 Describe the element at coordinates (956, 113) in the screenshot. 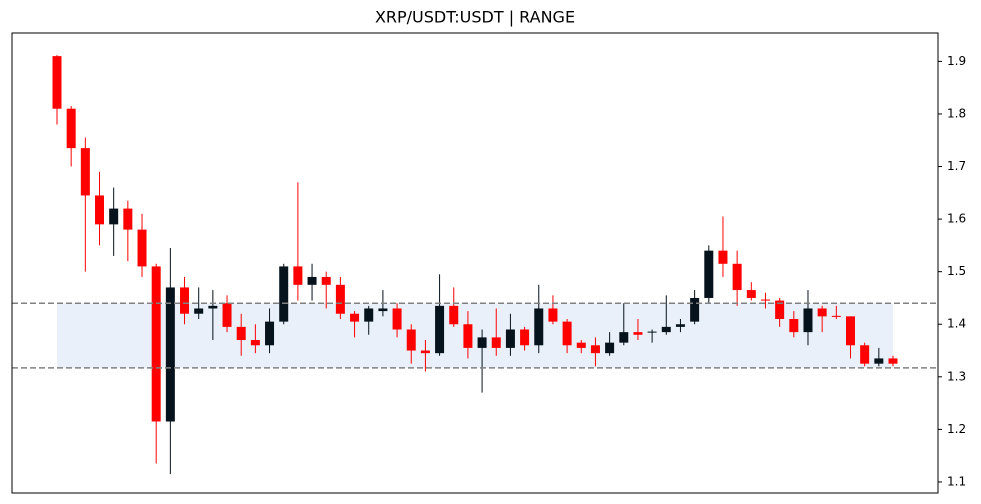

I see `y-tick-label: 1.8` at that location.